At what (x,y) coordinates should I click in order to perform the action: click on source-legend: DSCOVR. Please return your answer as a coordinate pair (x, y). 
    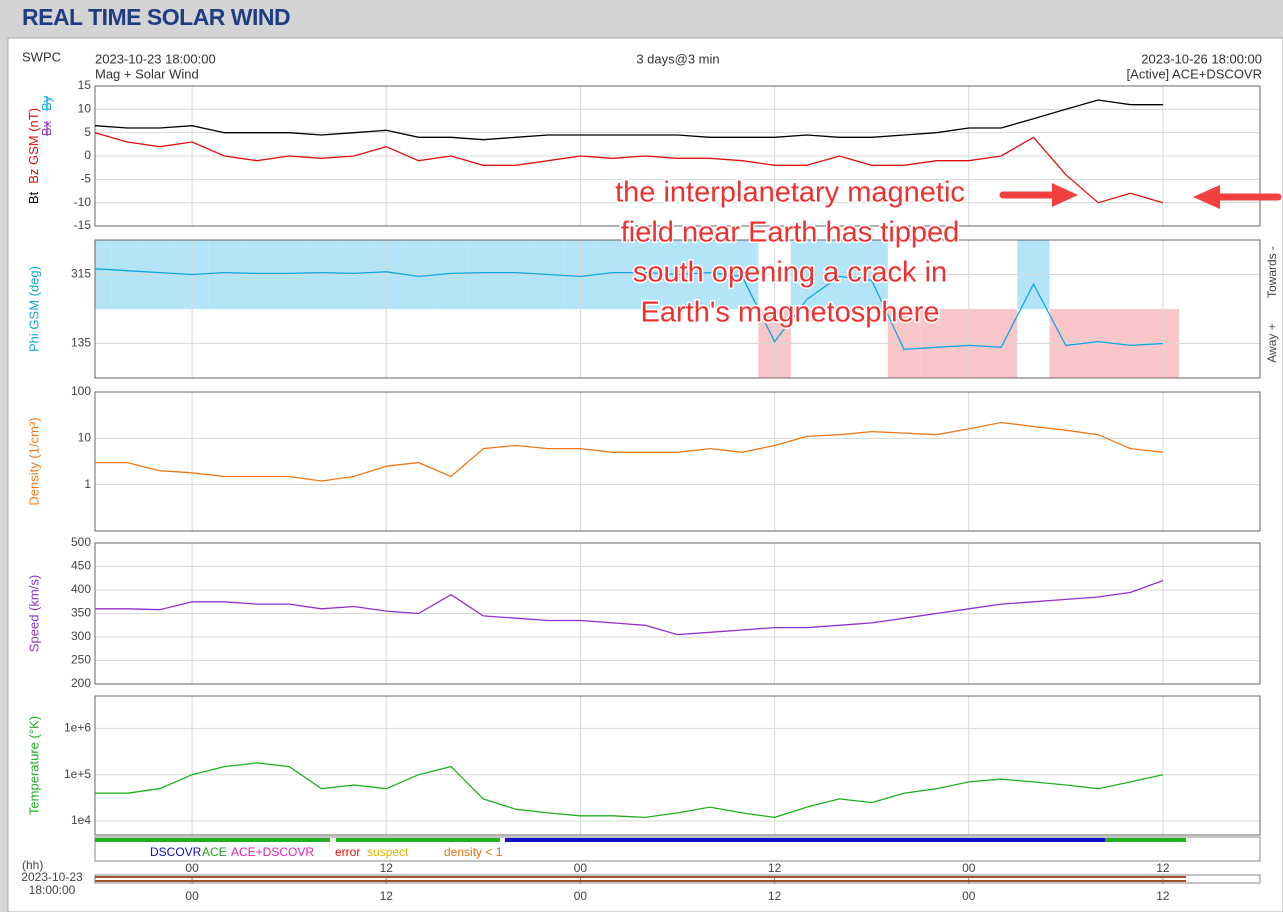
    Looking at the image, I should click on (176, 852).